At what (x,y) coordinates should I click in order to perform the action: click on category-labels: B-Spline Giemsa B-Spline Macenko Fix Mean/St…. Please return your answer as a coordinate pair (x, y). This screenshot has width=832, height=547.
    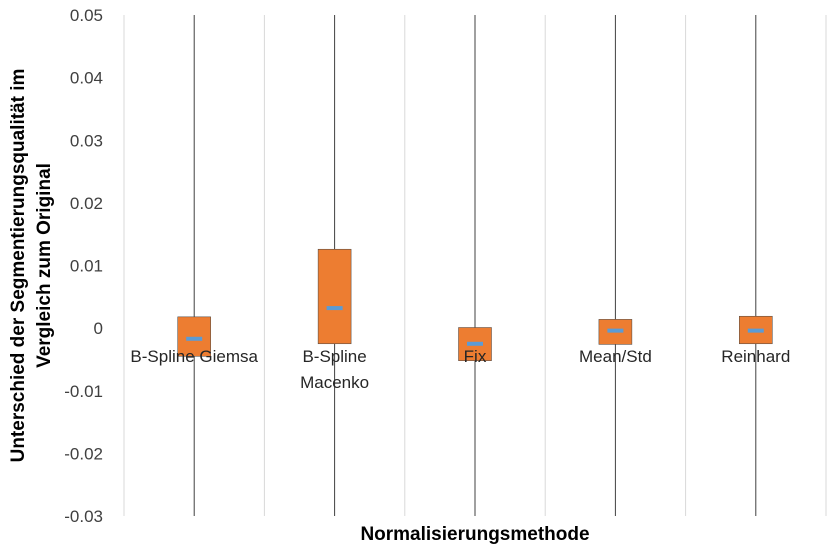
    Looking at the image, I should click on (460, 369).